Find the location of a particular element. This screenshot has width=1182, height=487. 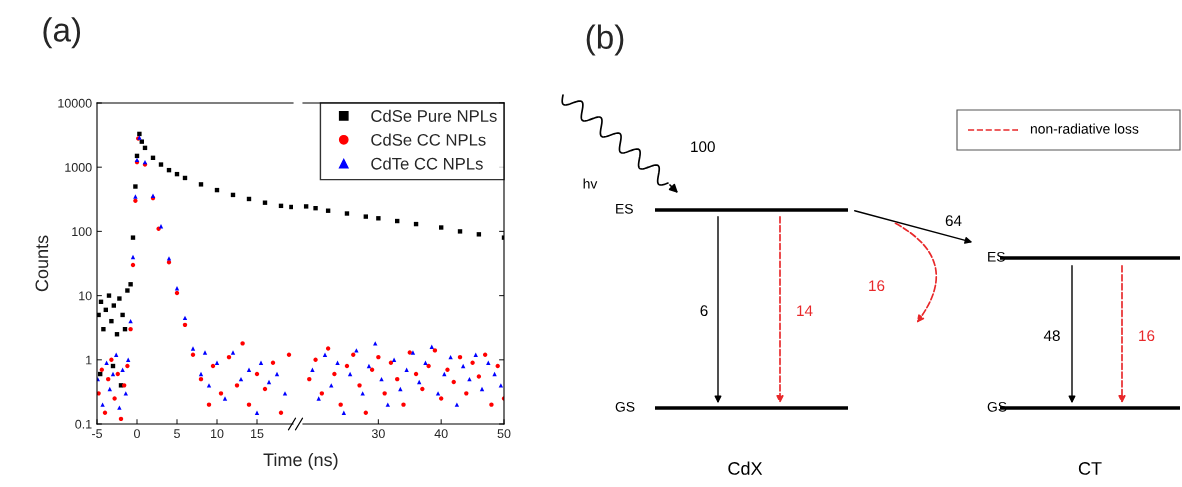

y-tick-label: 1000 is located at coordinates (78, 167).